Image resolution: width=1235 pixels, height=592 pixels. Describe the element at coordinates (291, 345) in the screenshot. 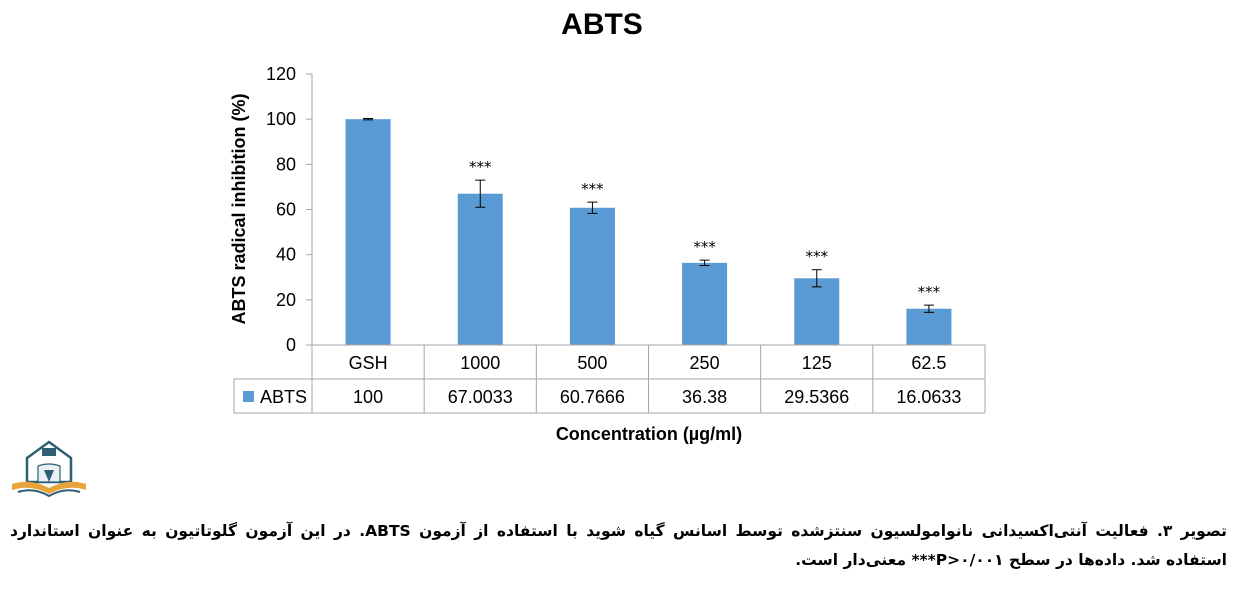

I see `y-tick-label: 0` at that location.